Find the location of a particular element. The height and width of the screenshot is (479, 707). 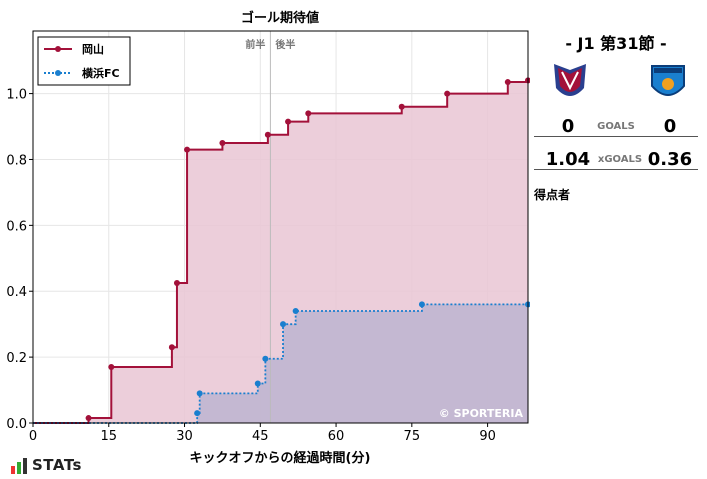

xg-row: 1.04 xGOALS 0.36 is located at coordinates (616, 159).